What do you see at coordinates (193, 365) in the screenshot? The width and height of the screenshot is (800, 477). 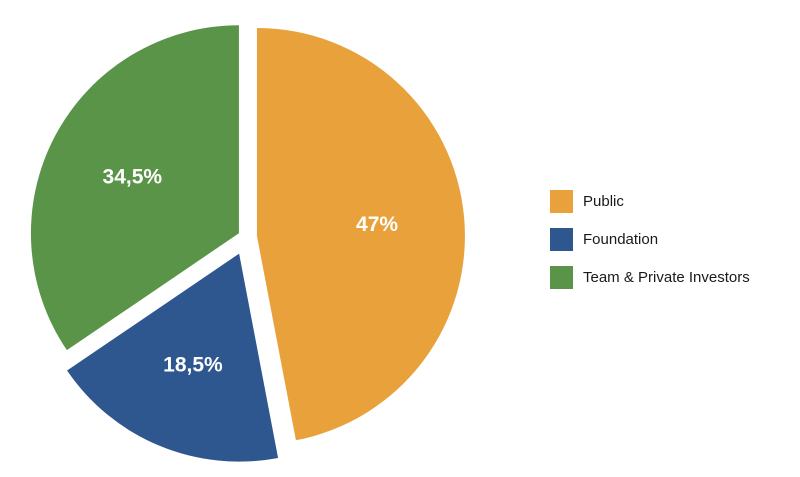 I see `data-label-foundation: 18,5%` at bounding box center [193, 365].